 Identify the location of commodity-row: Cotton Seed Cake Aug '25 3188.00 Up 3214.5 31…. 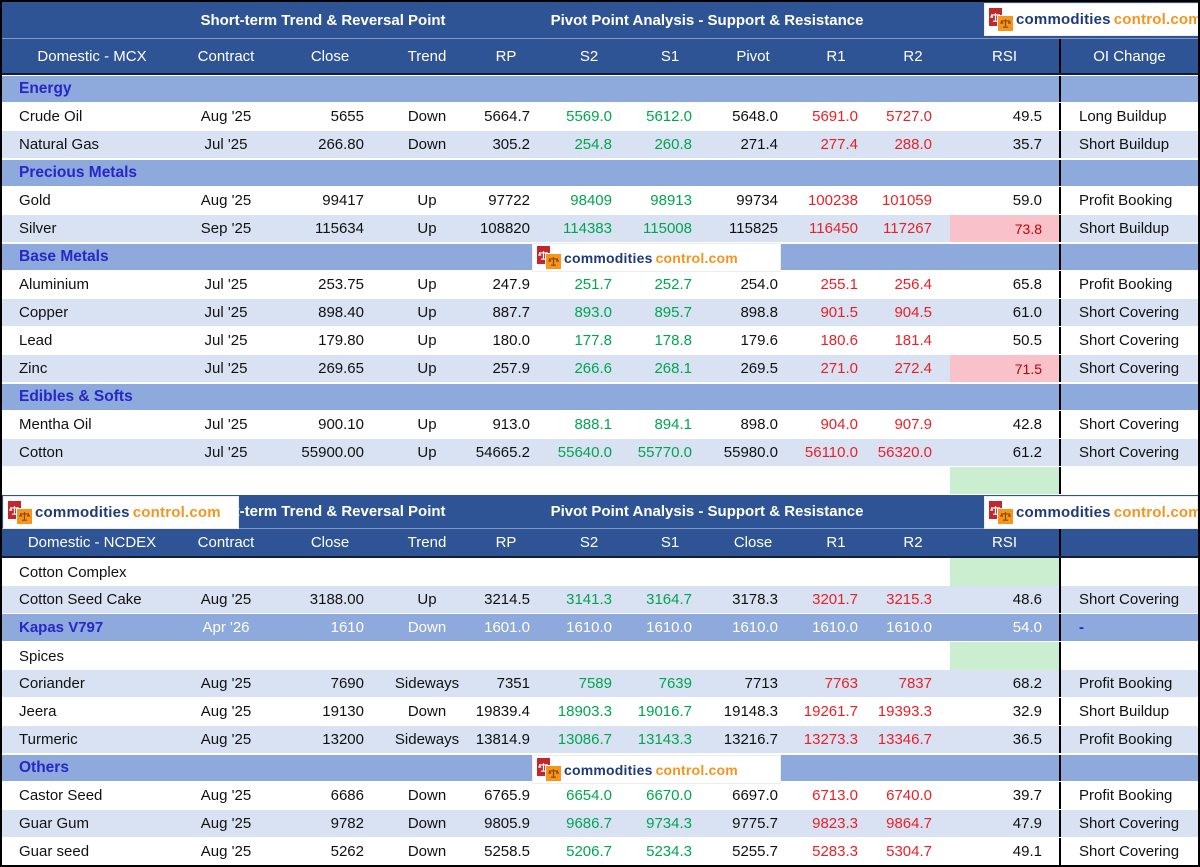
(600, 600).